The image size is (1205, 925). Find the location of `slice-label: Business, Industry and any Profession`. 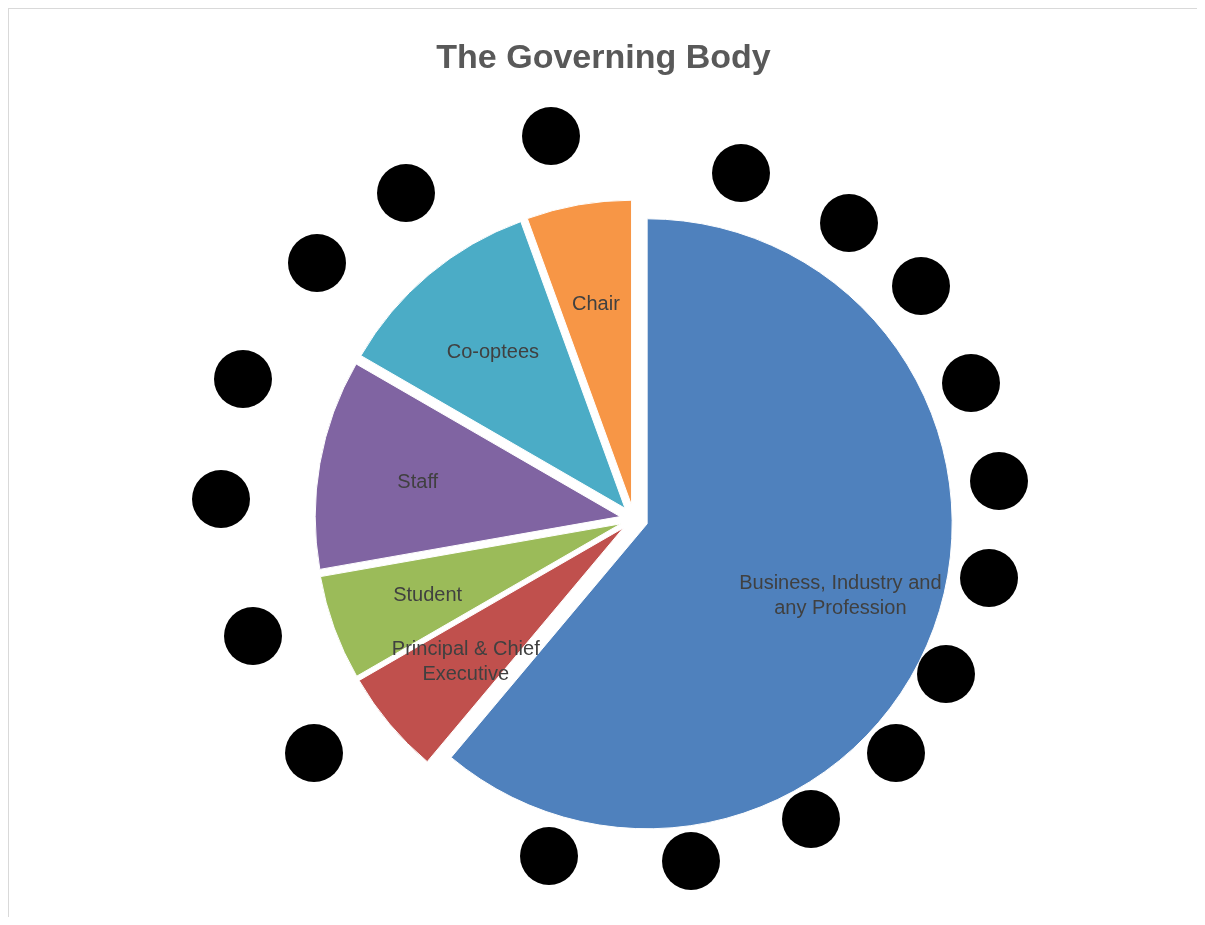

slice-label: Business, Industry and any Profession is located at coordinates (840, 595).